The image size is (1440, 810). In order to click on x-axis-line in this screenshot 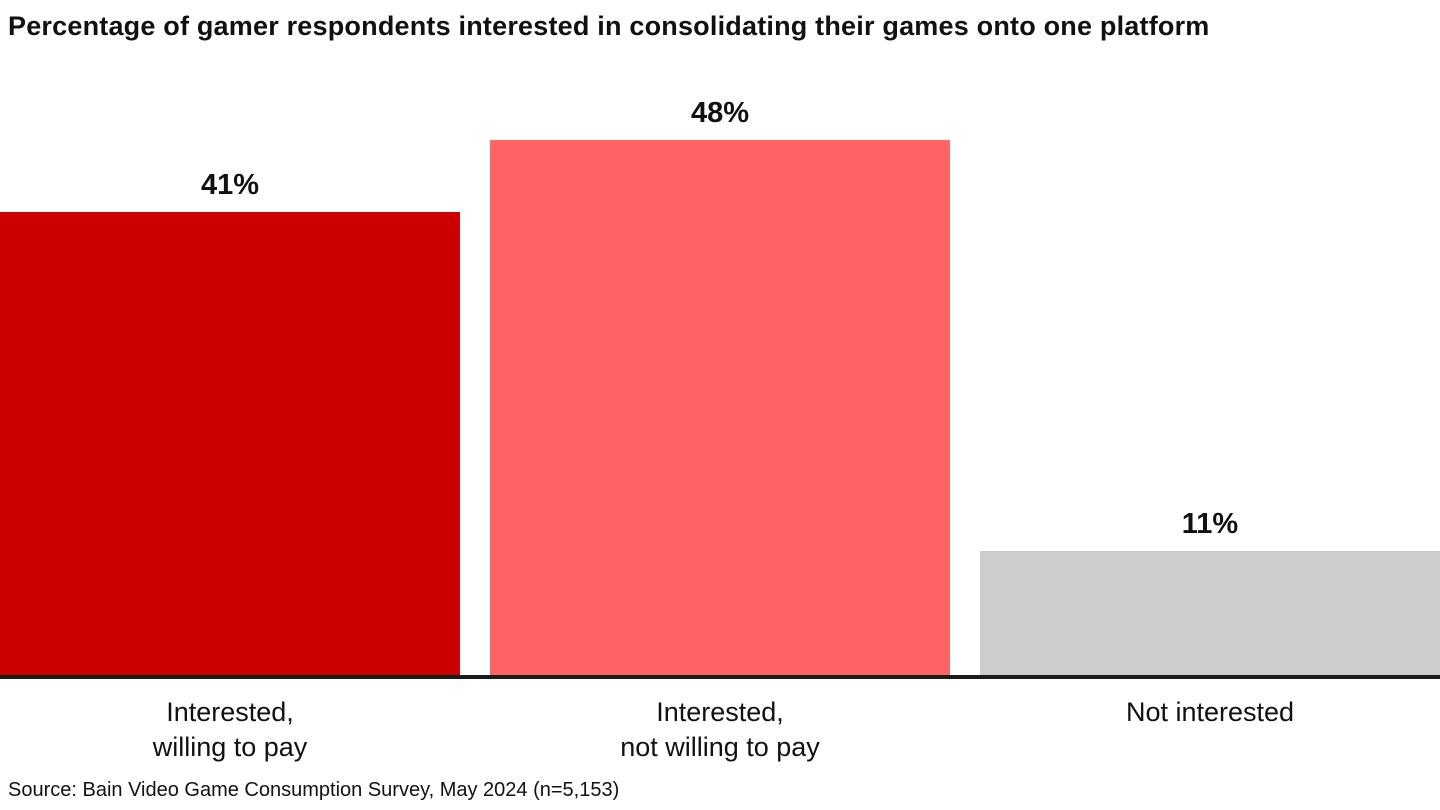, I will do `click(720, 677)`.